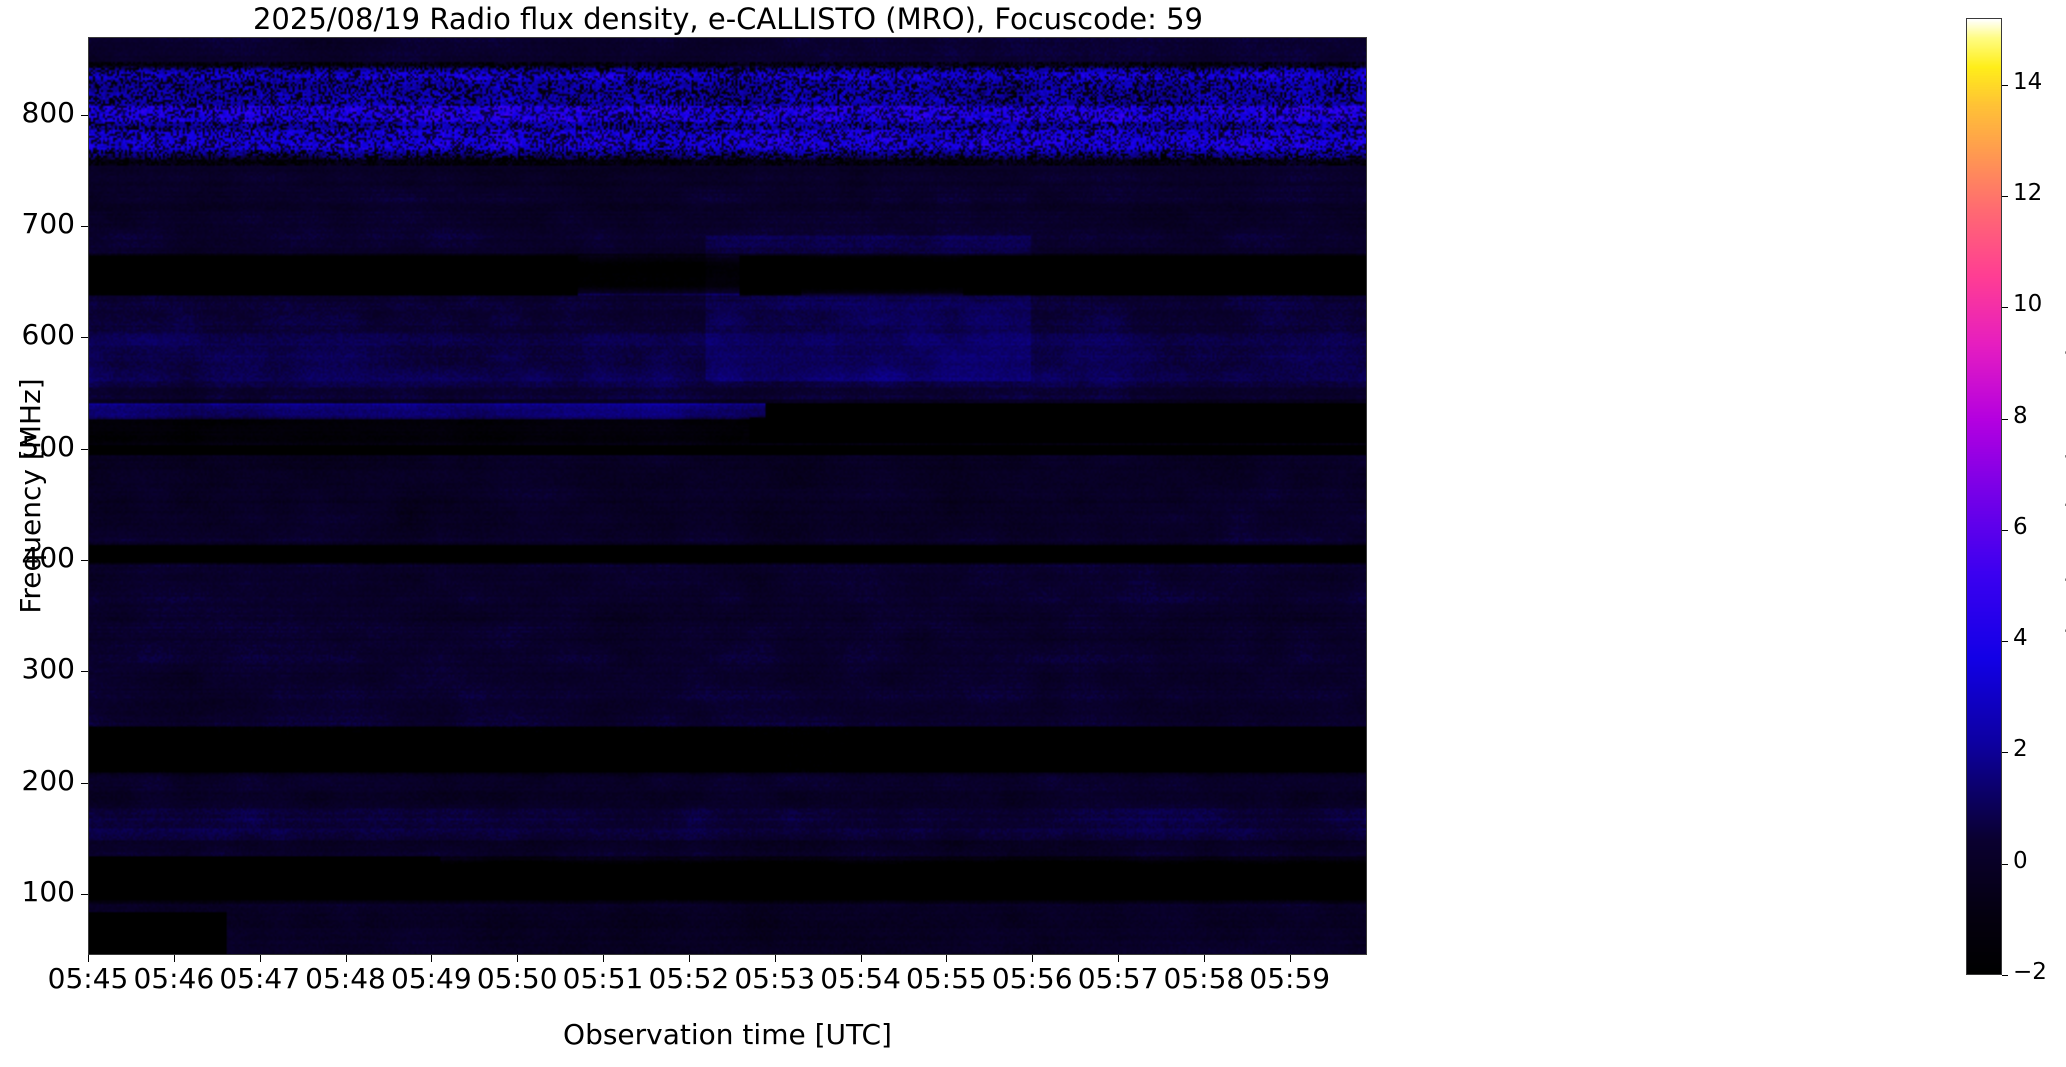  I want to click on y-axis-tick-label: 600, so click(48, 335).